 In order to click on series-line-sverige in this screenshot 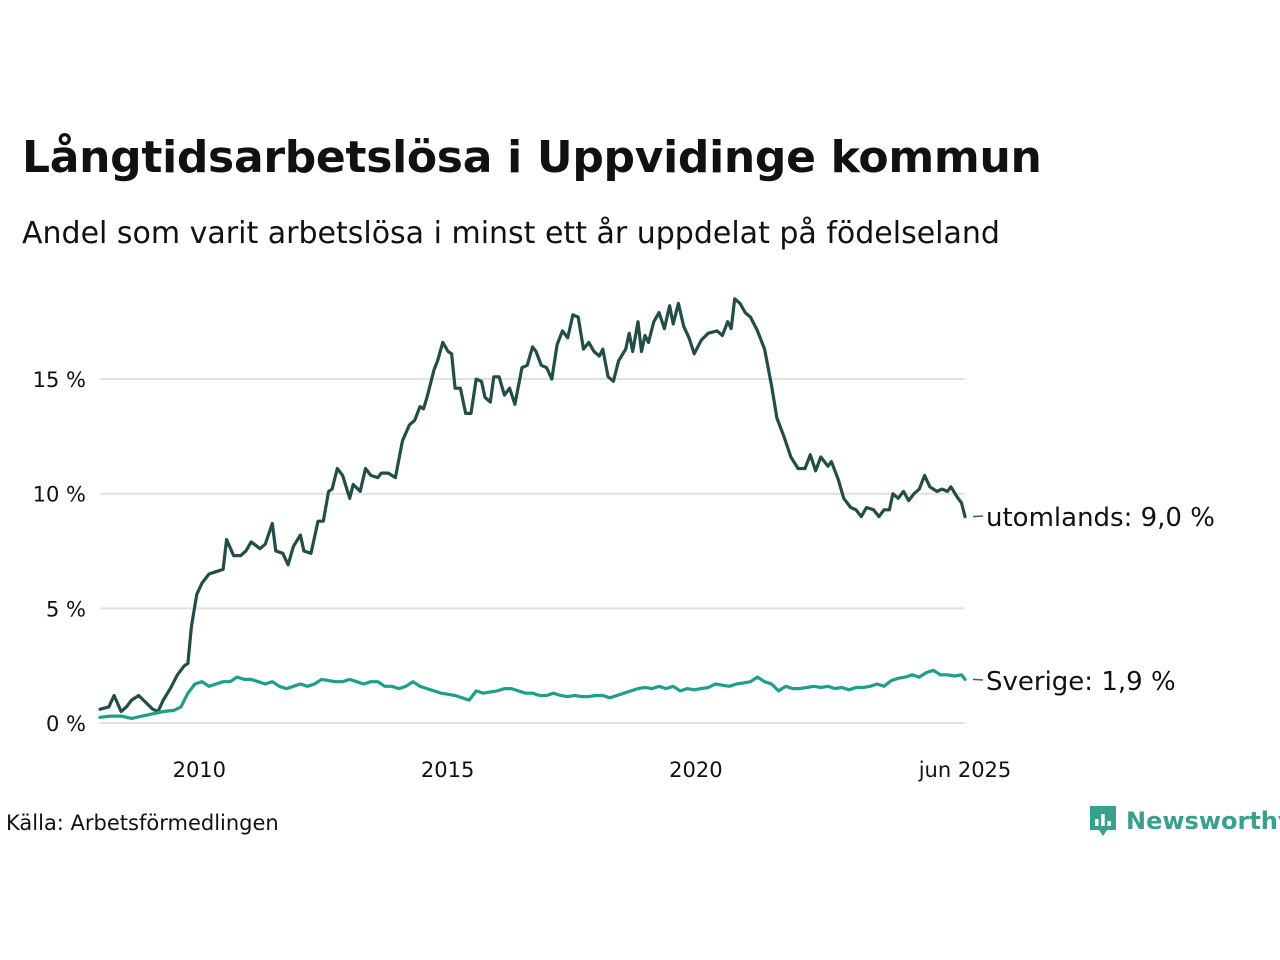, I will do `click(532, 694)`.